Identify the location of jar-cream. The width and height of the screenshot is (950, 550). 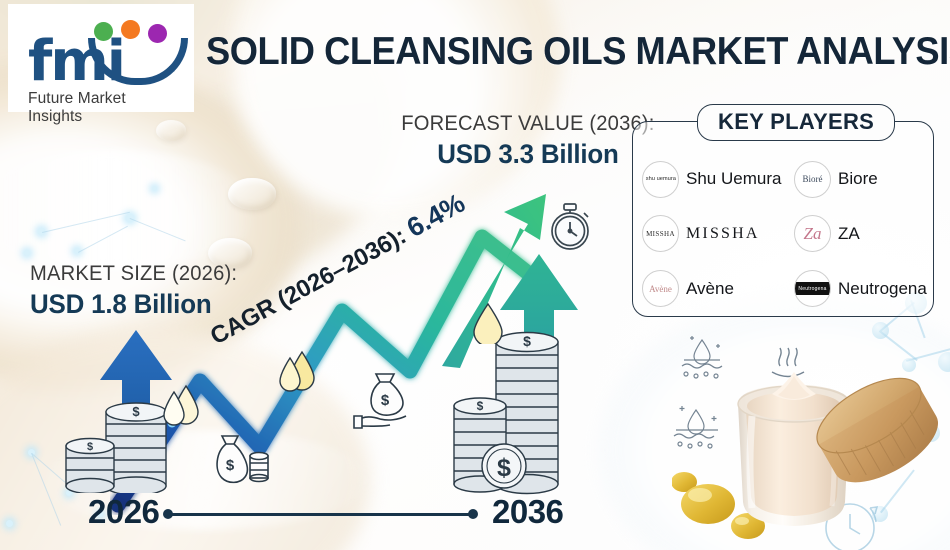
(794, 455).